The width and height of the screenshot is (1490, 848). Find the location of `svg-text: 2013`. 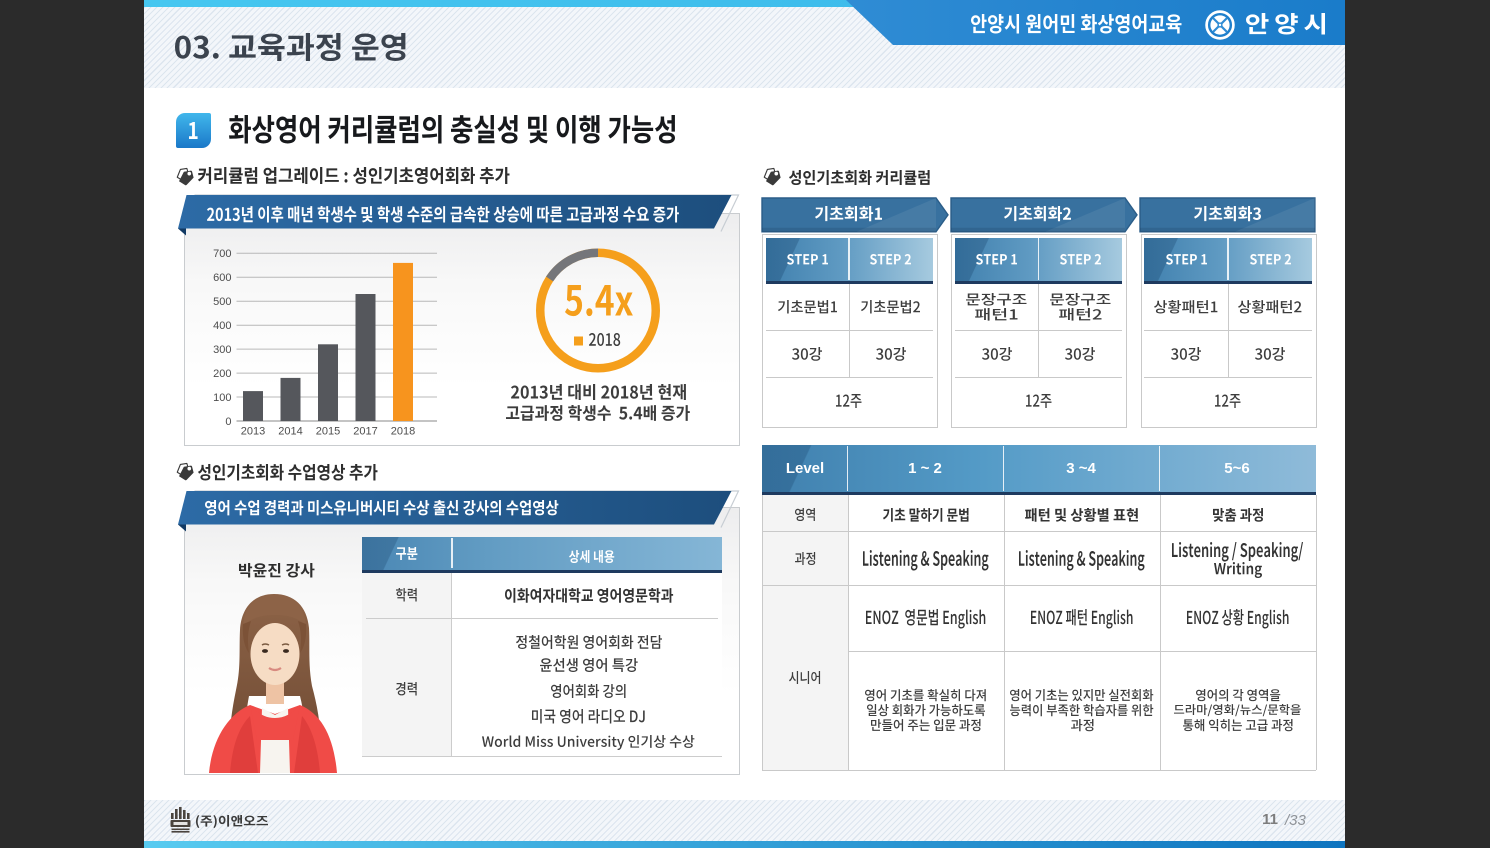

svg-text: 2013 is located at coordinates (253, 432).